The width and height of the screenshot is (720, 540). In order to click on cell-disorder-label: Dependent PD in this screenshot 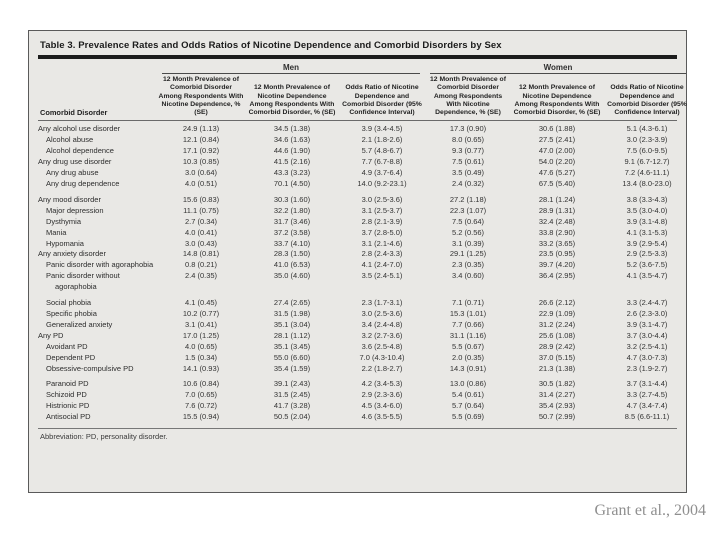, I will do `click(71, 357)`.